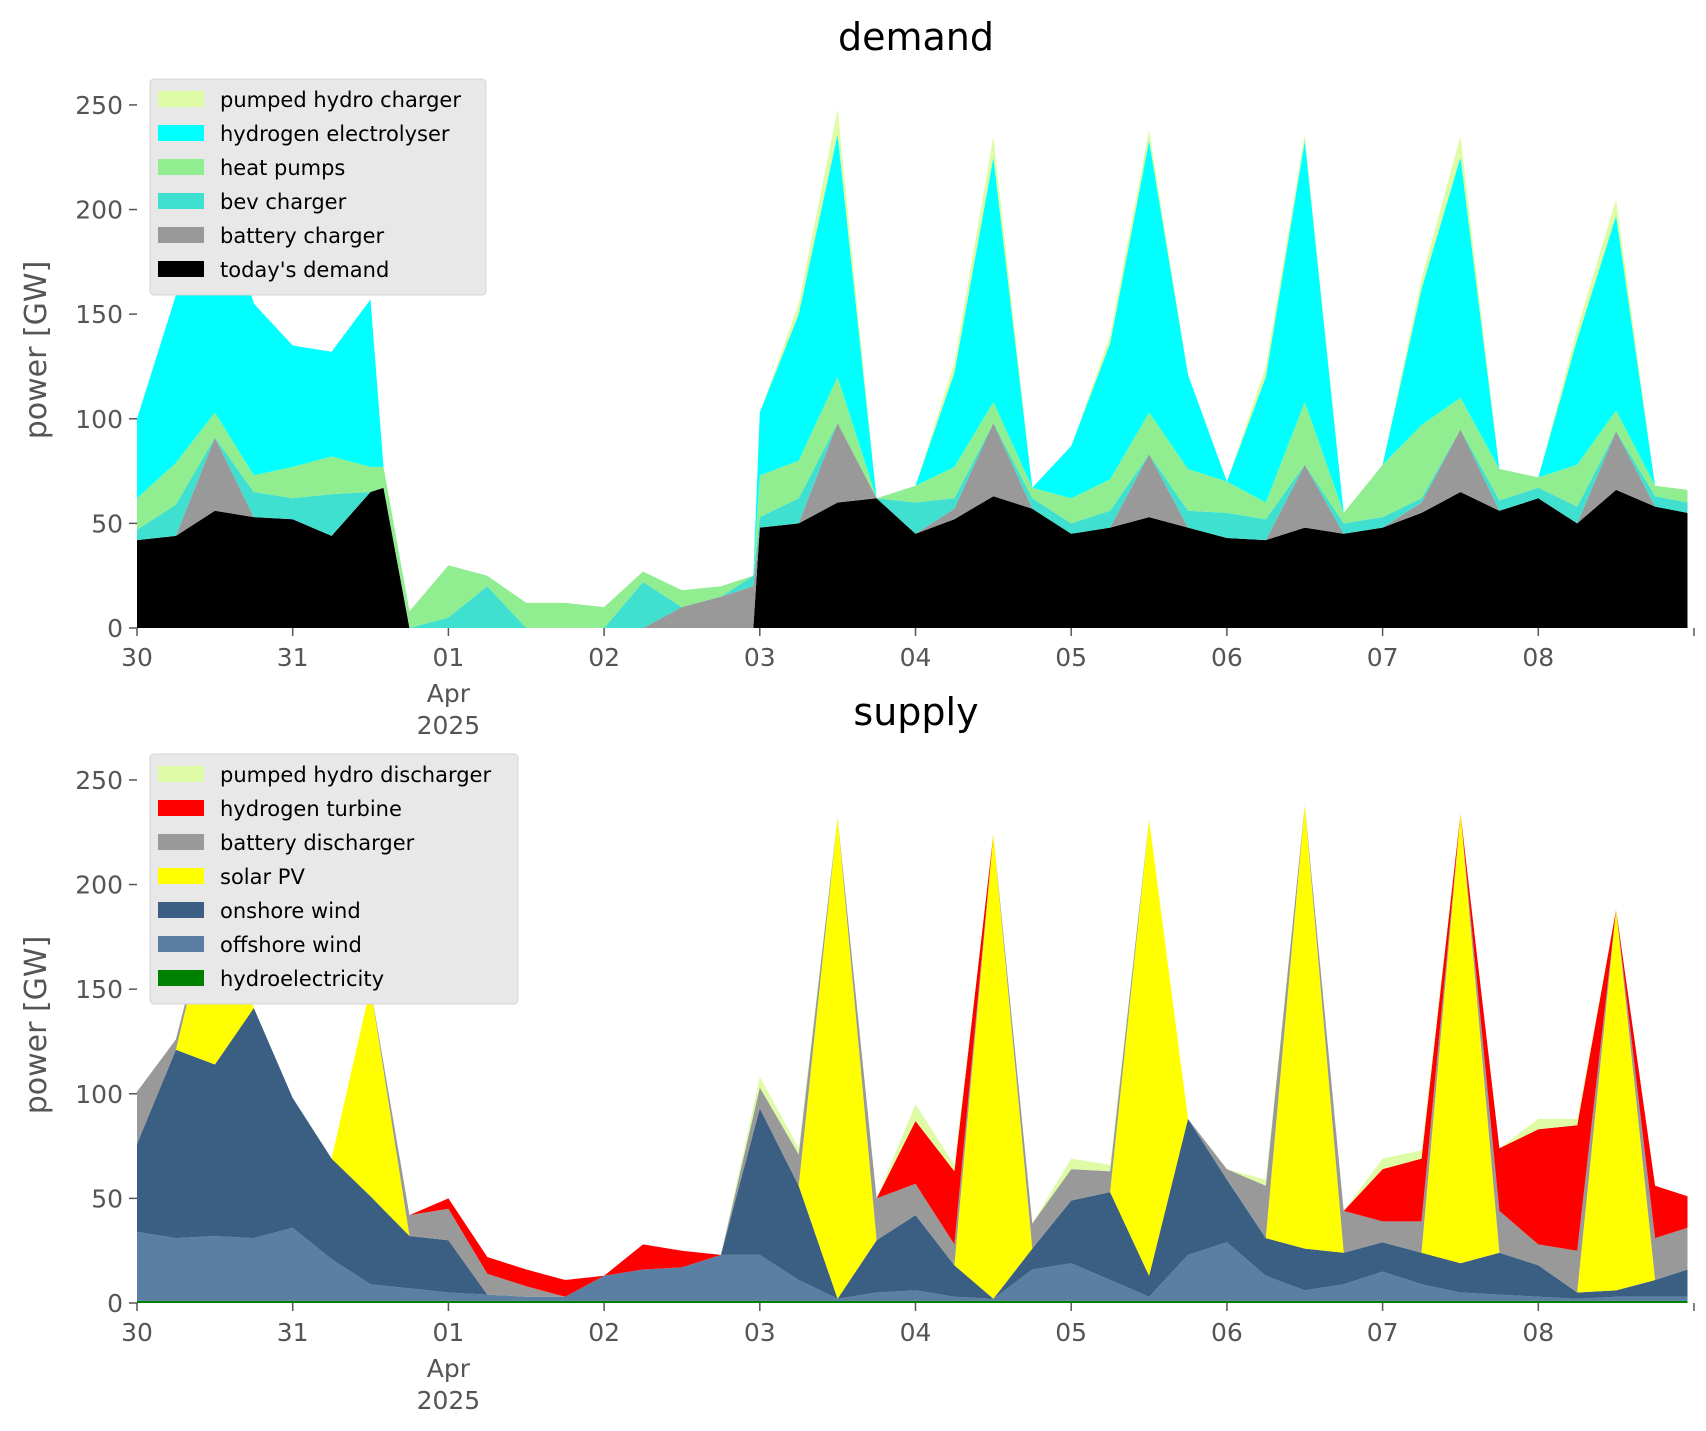 Image resolution: width=1706 pixels, height=1431 pixels. I want to click on legend-entry-solar-pv: solar PV, so click(231, 877).